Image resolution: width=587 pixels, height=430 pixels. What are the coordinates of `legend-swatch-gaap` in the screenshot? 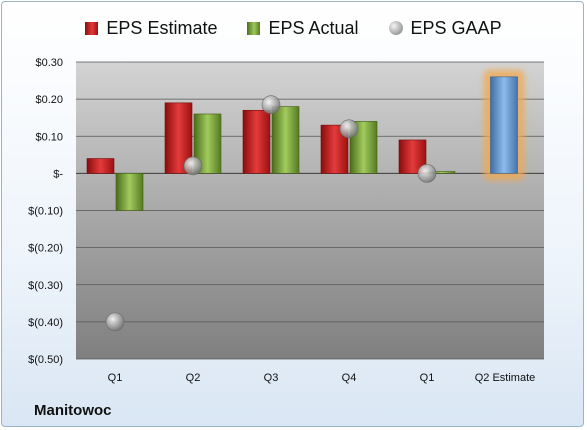 It's located at (395, 28).